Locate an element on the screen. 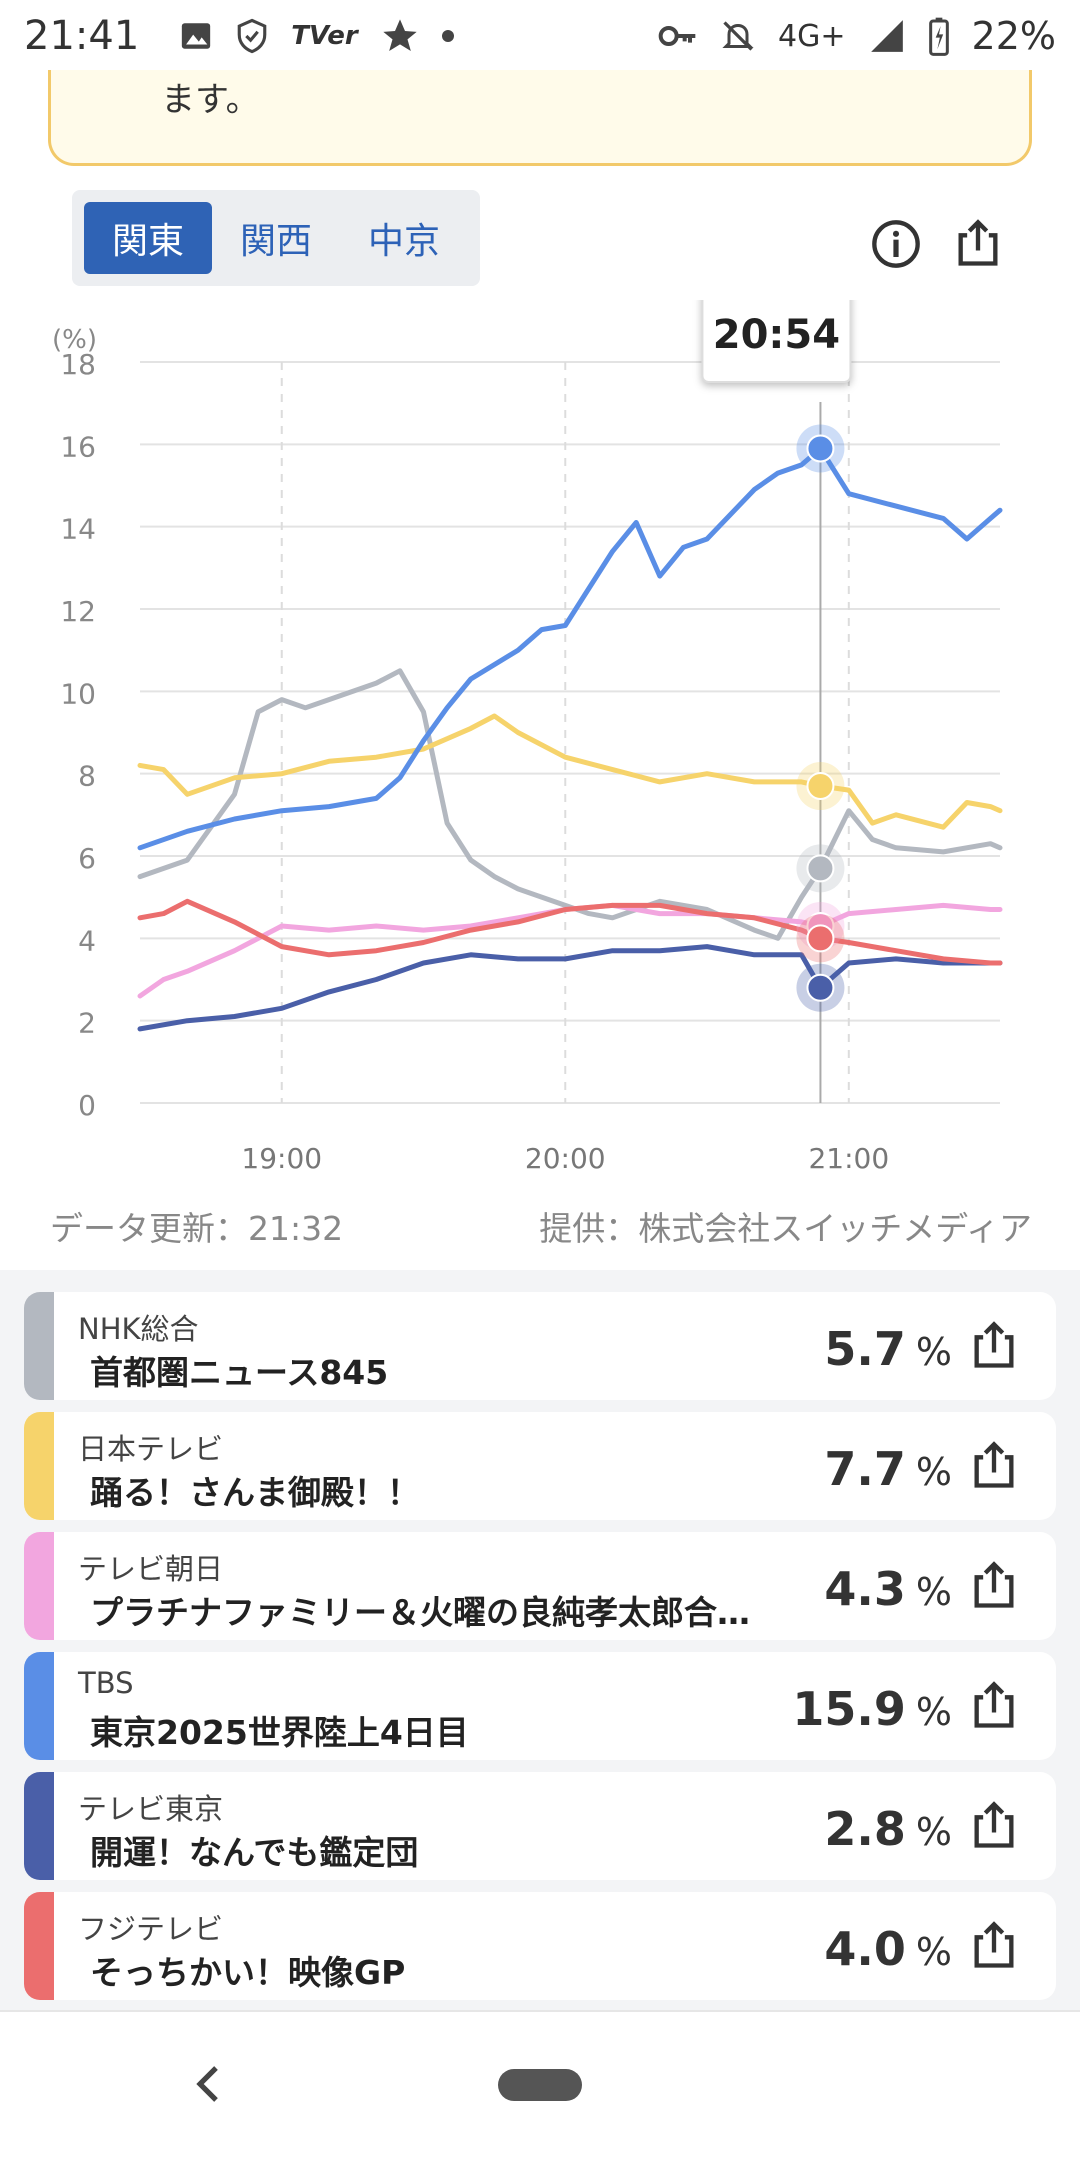 The width and height of the screenshot is (1080, 2160). hover-tooltip-box is located at coordinates (776, 341).